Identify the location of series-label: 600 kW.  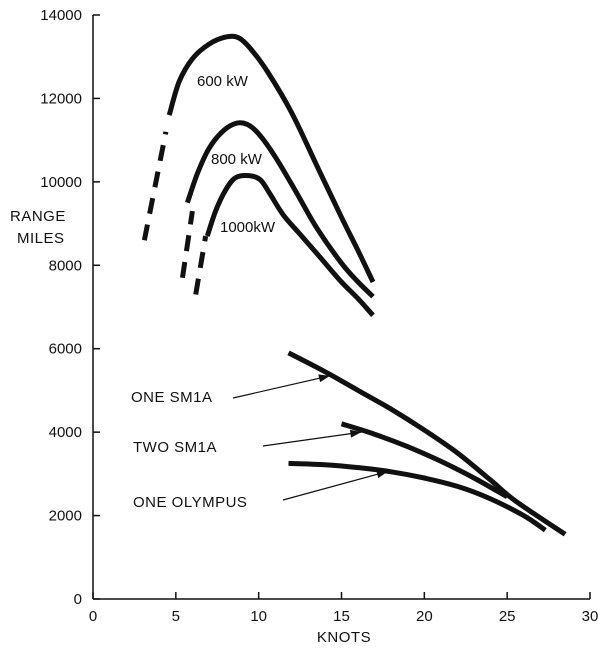
(223, 81).